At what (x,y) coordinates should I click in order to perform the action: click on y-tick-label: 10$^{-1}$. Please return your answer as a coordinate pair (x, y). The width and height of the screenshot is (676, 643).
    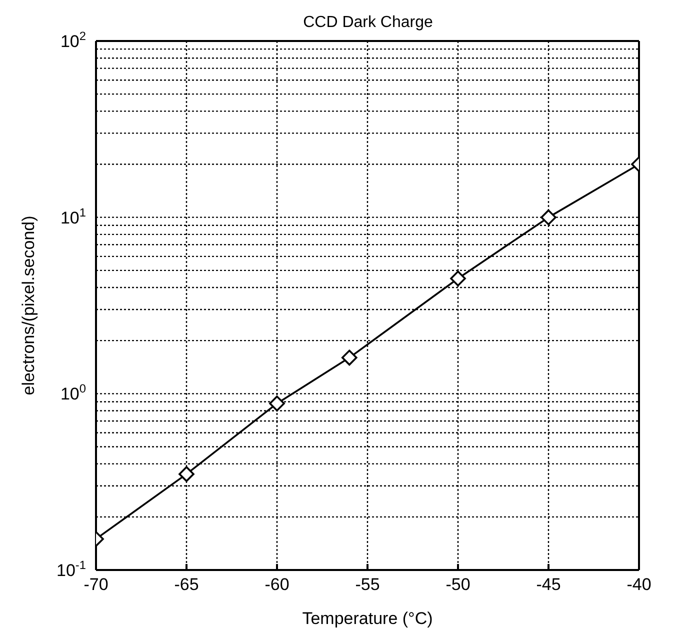
    Looking at the image, I should click on (71, 569).